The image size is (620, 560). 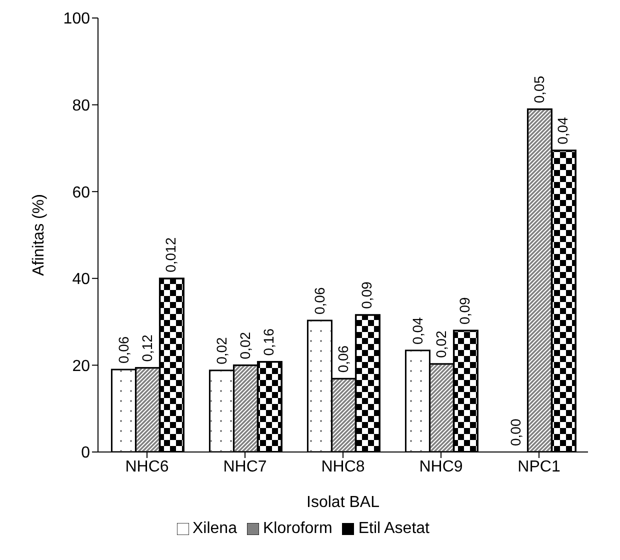 What do you see at coordinates (297, 528) in the screenshot?
I see `legend-label: Kloroform` at bounding box center [297, 528].